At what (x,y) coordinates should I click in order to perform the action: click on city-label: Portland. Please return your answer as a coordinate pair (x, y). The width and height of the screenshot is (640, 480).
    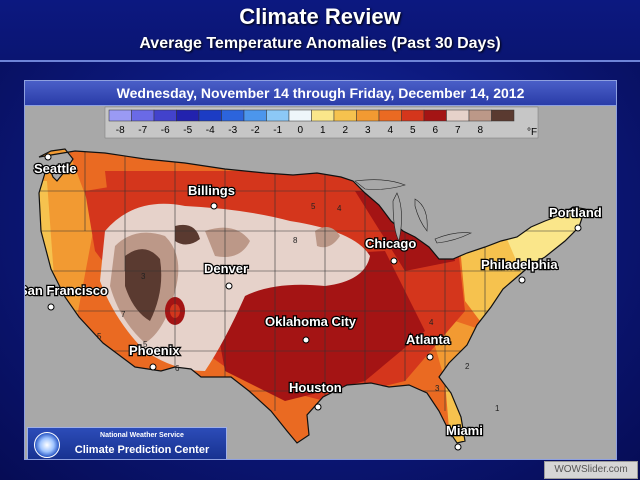
    Looking at the image, I should click on (575, 212).